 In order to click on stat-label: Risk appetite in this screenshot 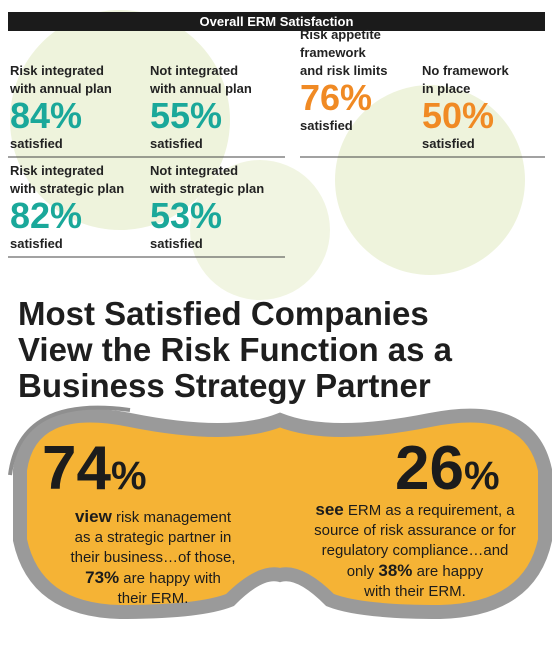, I will do `click(340, 34)`.